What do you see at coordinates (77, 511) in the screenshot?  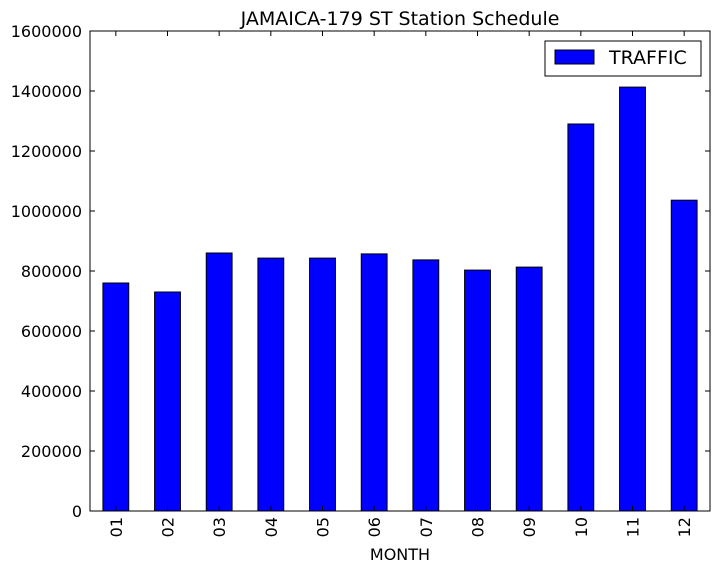 I see `y-tick-label: 0` at bounding box center [77, 511].